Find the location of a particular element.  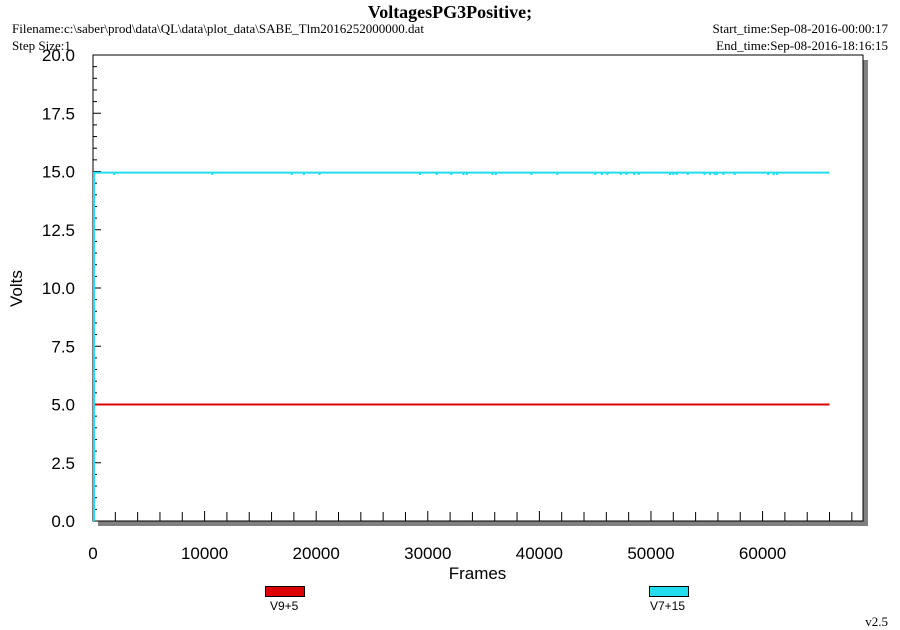

x-tick-label: 20000 is located at coordinates (316, 553).